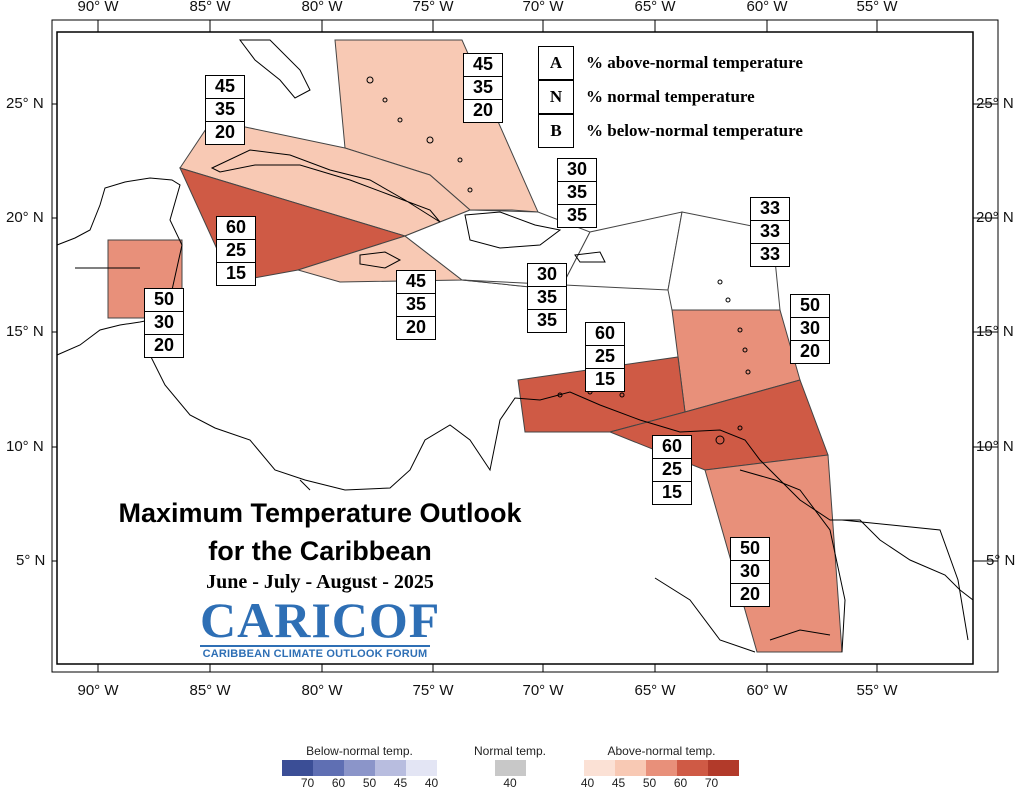 This screenshot has width=1030, height=791. What do you see at coordinates (547, 275) in the screenshot?
I see `prob-above: 30` at bounding box center [547, 275].